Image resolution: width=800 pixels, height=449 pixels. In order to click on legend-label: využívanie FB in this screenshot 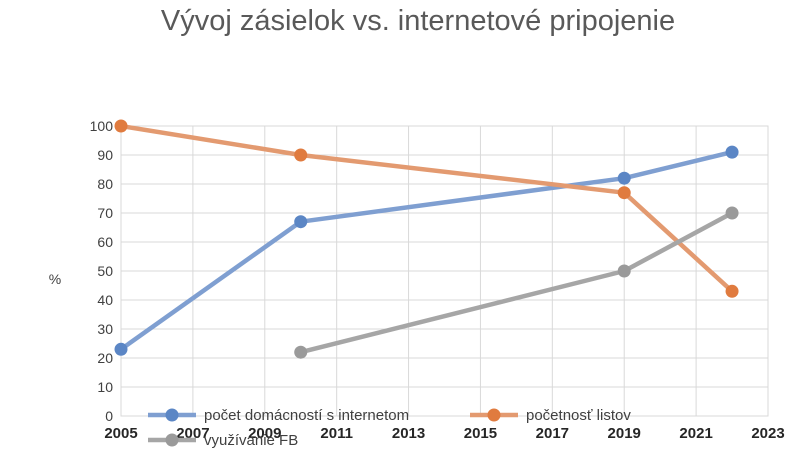, I will do `click(251, 440)`.